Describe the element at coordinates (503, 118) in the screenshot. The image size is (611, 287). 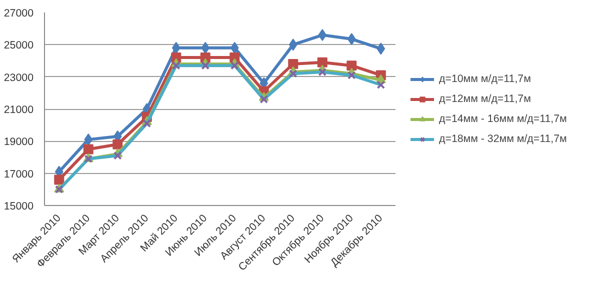
I see `legend-label: д=14мм - 16мм м/д=11,7м` at that location.